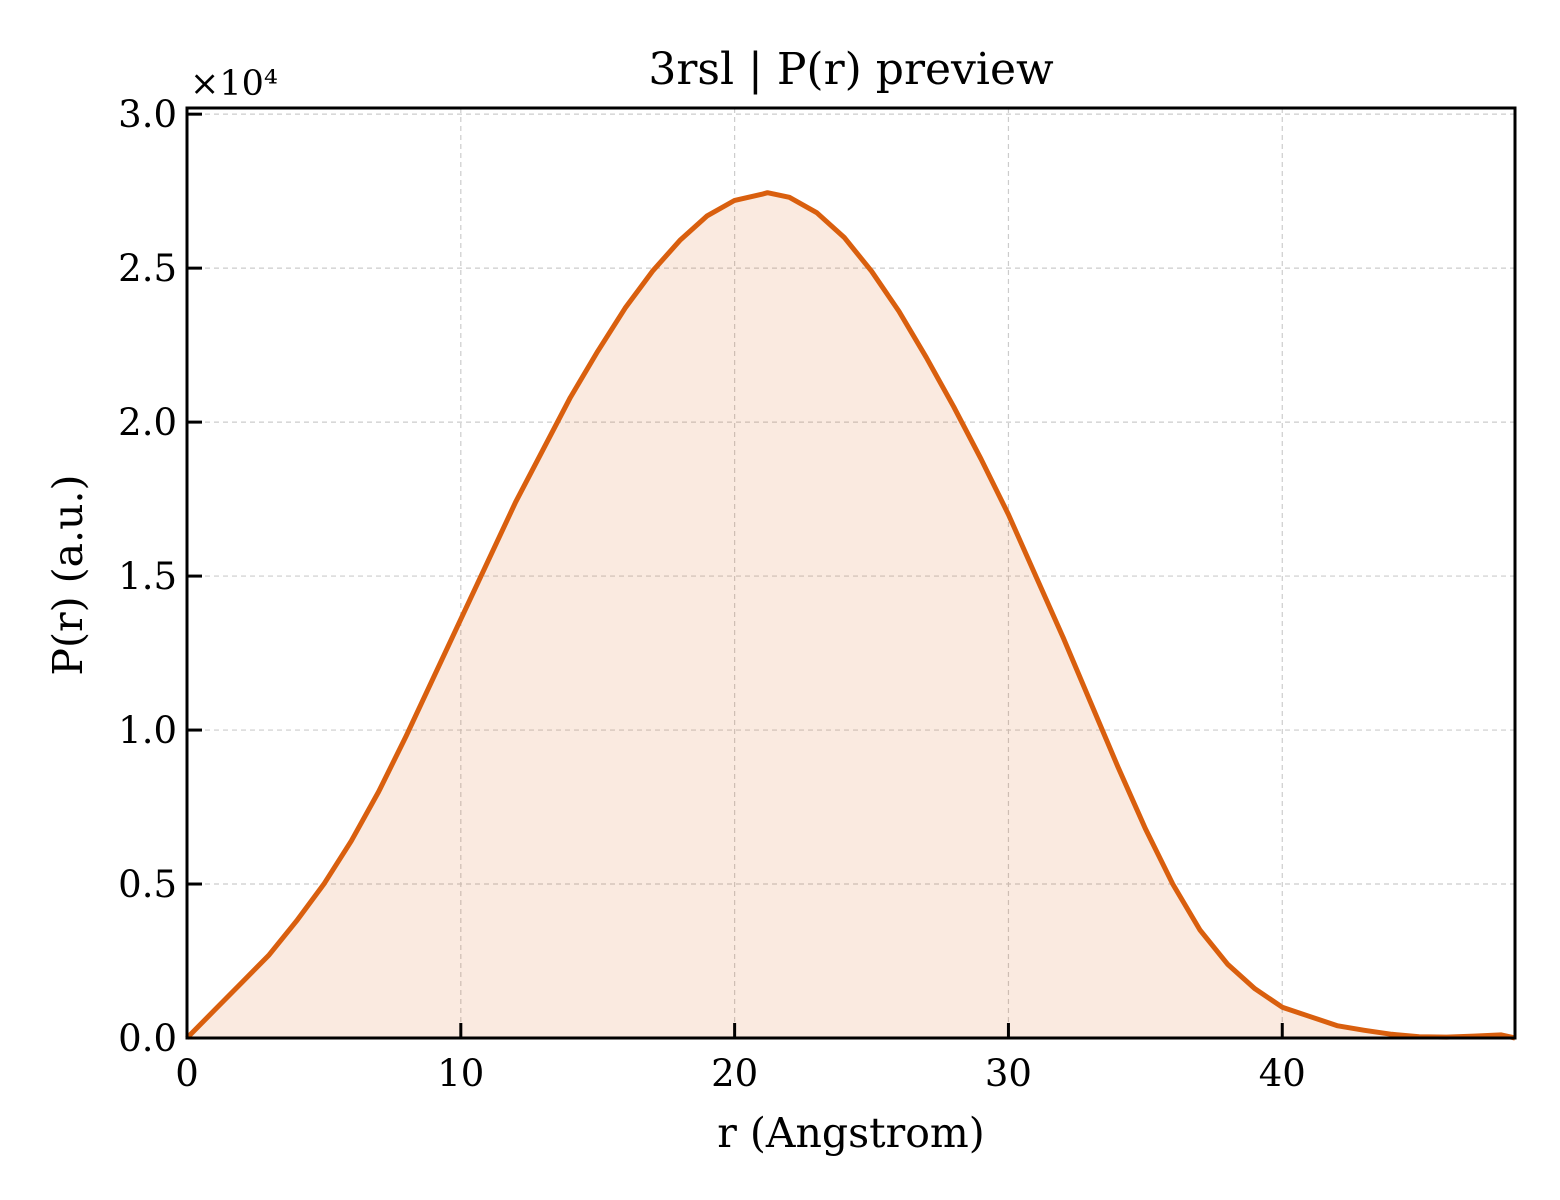  What do you see at coordinates (851, 1133) in the screenshot?
I see `x-axis-label: r (Angstrom)` at bounding box center [851, 1133].